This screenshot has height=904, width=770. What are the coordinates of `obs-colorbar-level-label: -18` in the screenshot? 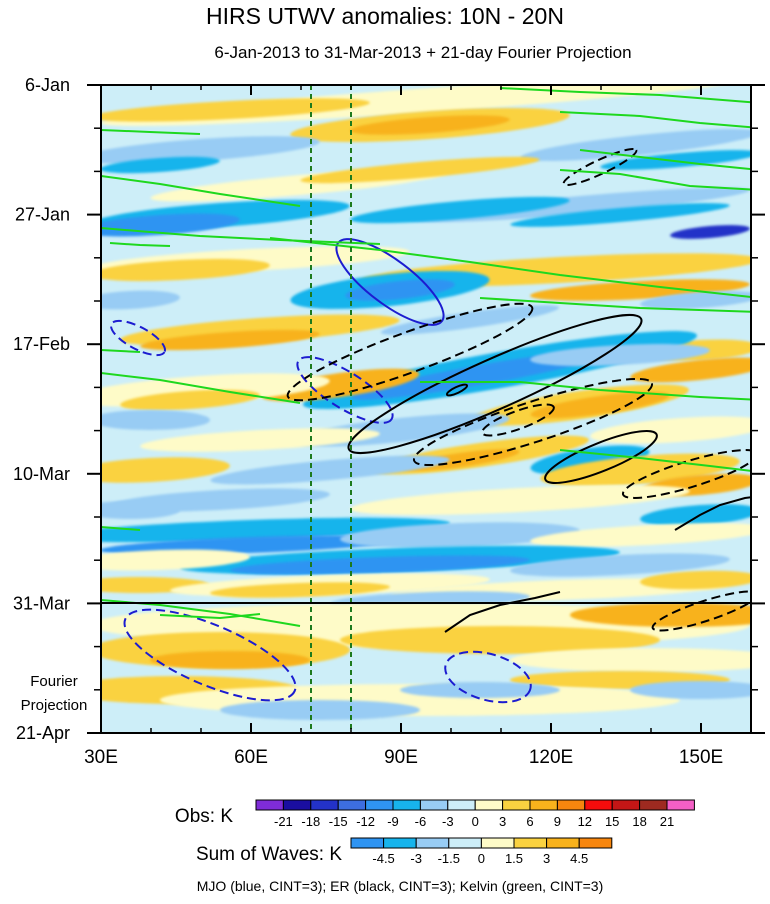 It's located at (310, 821).